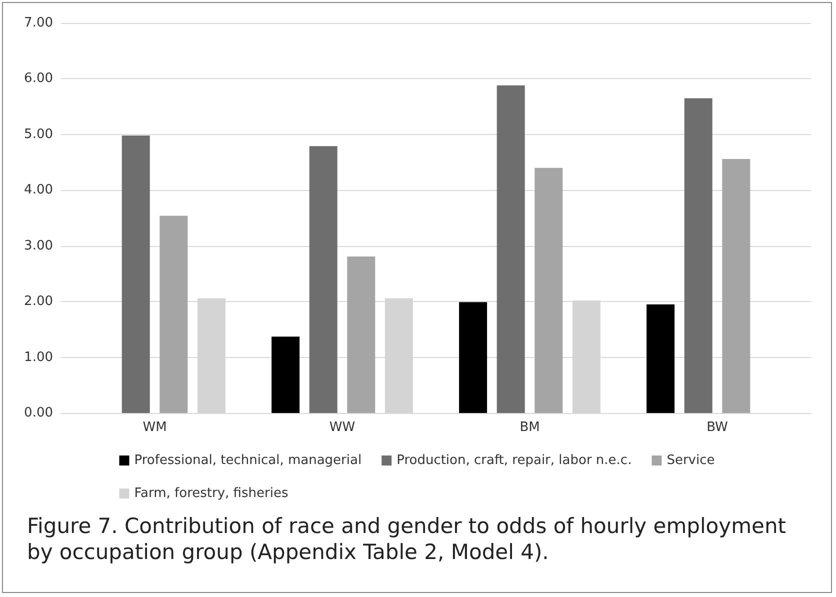 The image size is (836, 597). What do you see at coordinates (38, 190) in the screenshot?
I see `y-tick-label: 4.00` at bounding box center [38, 190].